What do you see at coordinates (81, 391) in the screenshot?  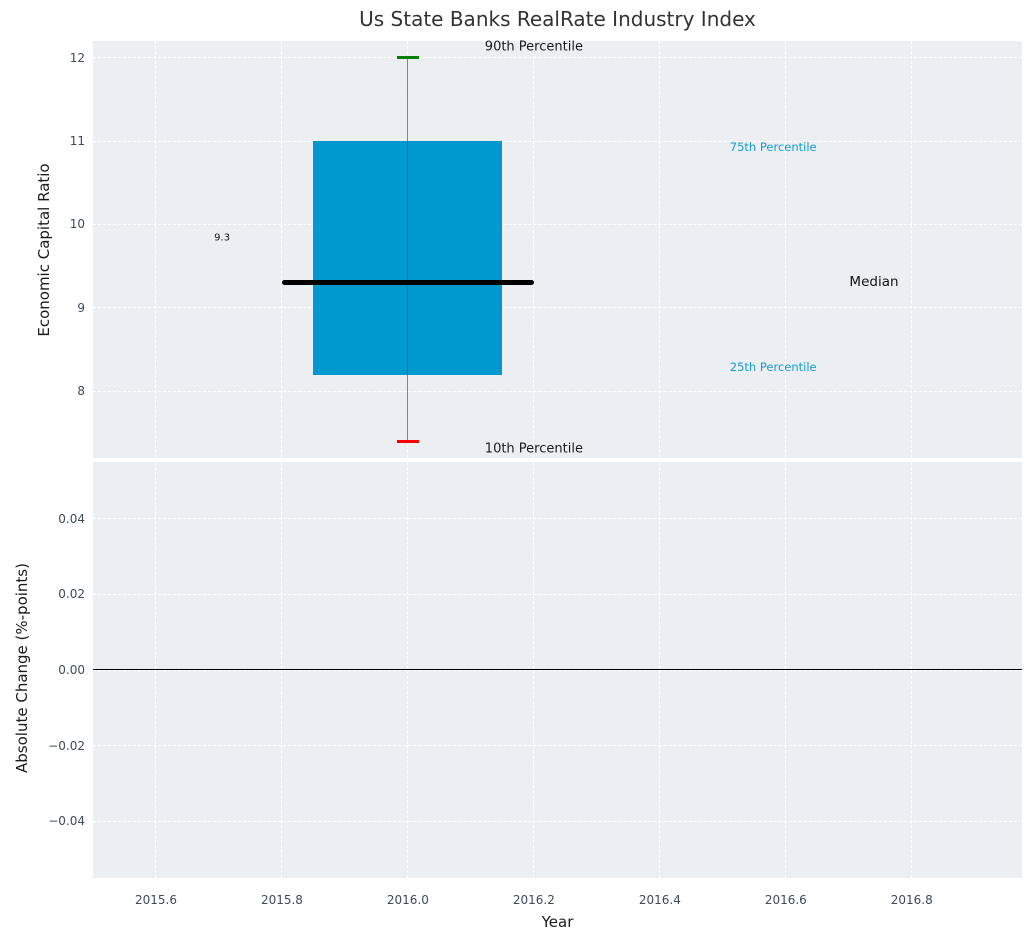 I see `y-tick-label-top: 8` at bounding box center [81, 391].